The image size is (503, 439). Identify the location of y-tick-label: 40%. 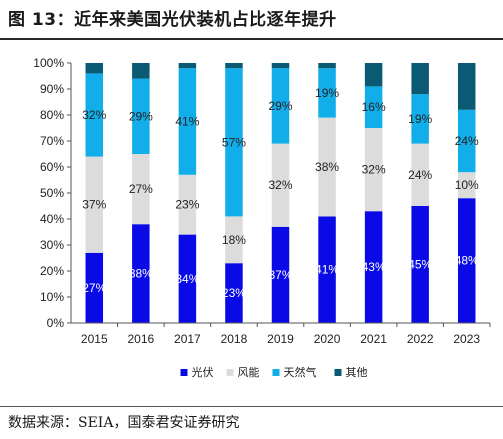
(52, 219).